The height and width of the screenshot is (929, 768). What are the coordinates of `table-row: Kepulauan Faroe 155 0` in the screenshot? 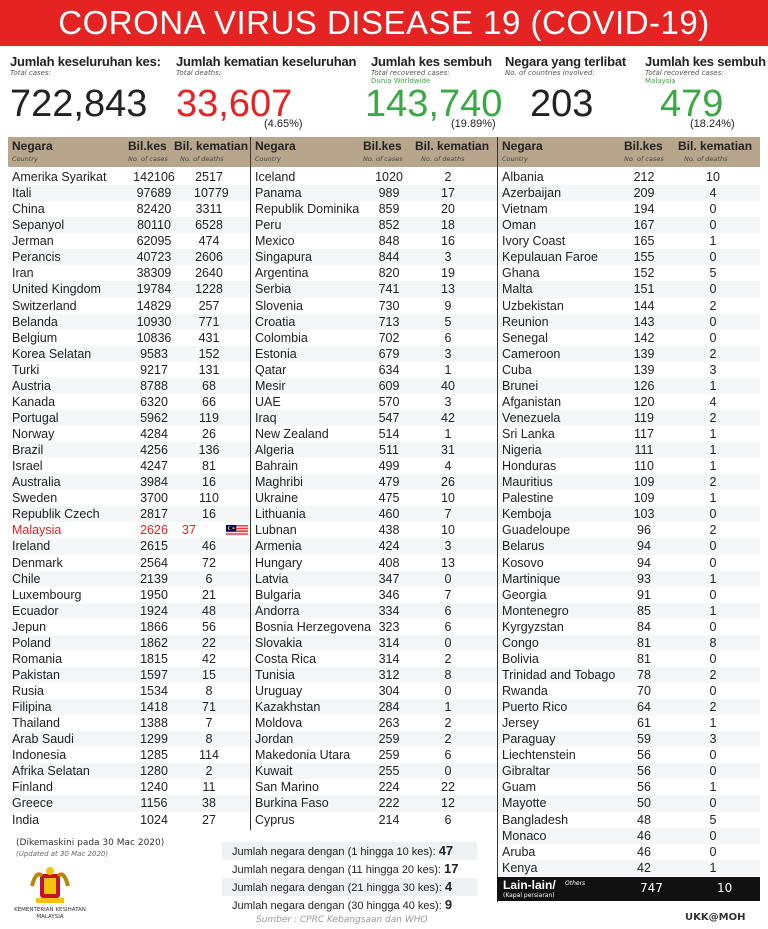 It's located at (629, 257).